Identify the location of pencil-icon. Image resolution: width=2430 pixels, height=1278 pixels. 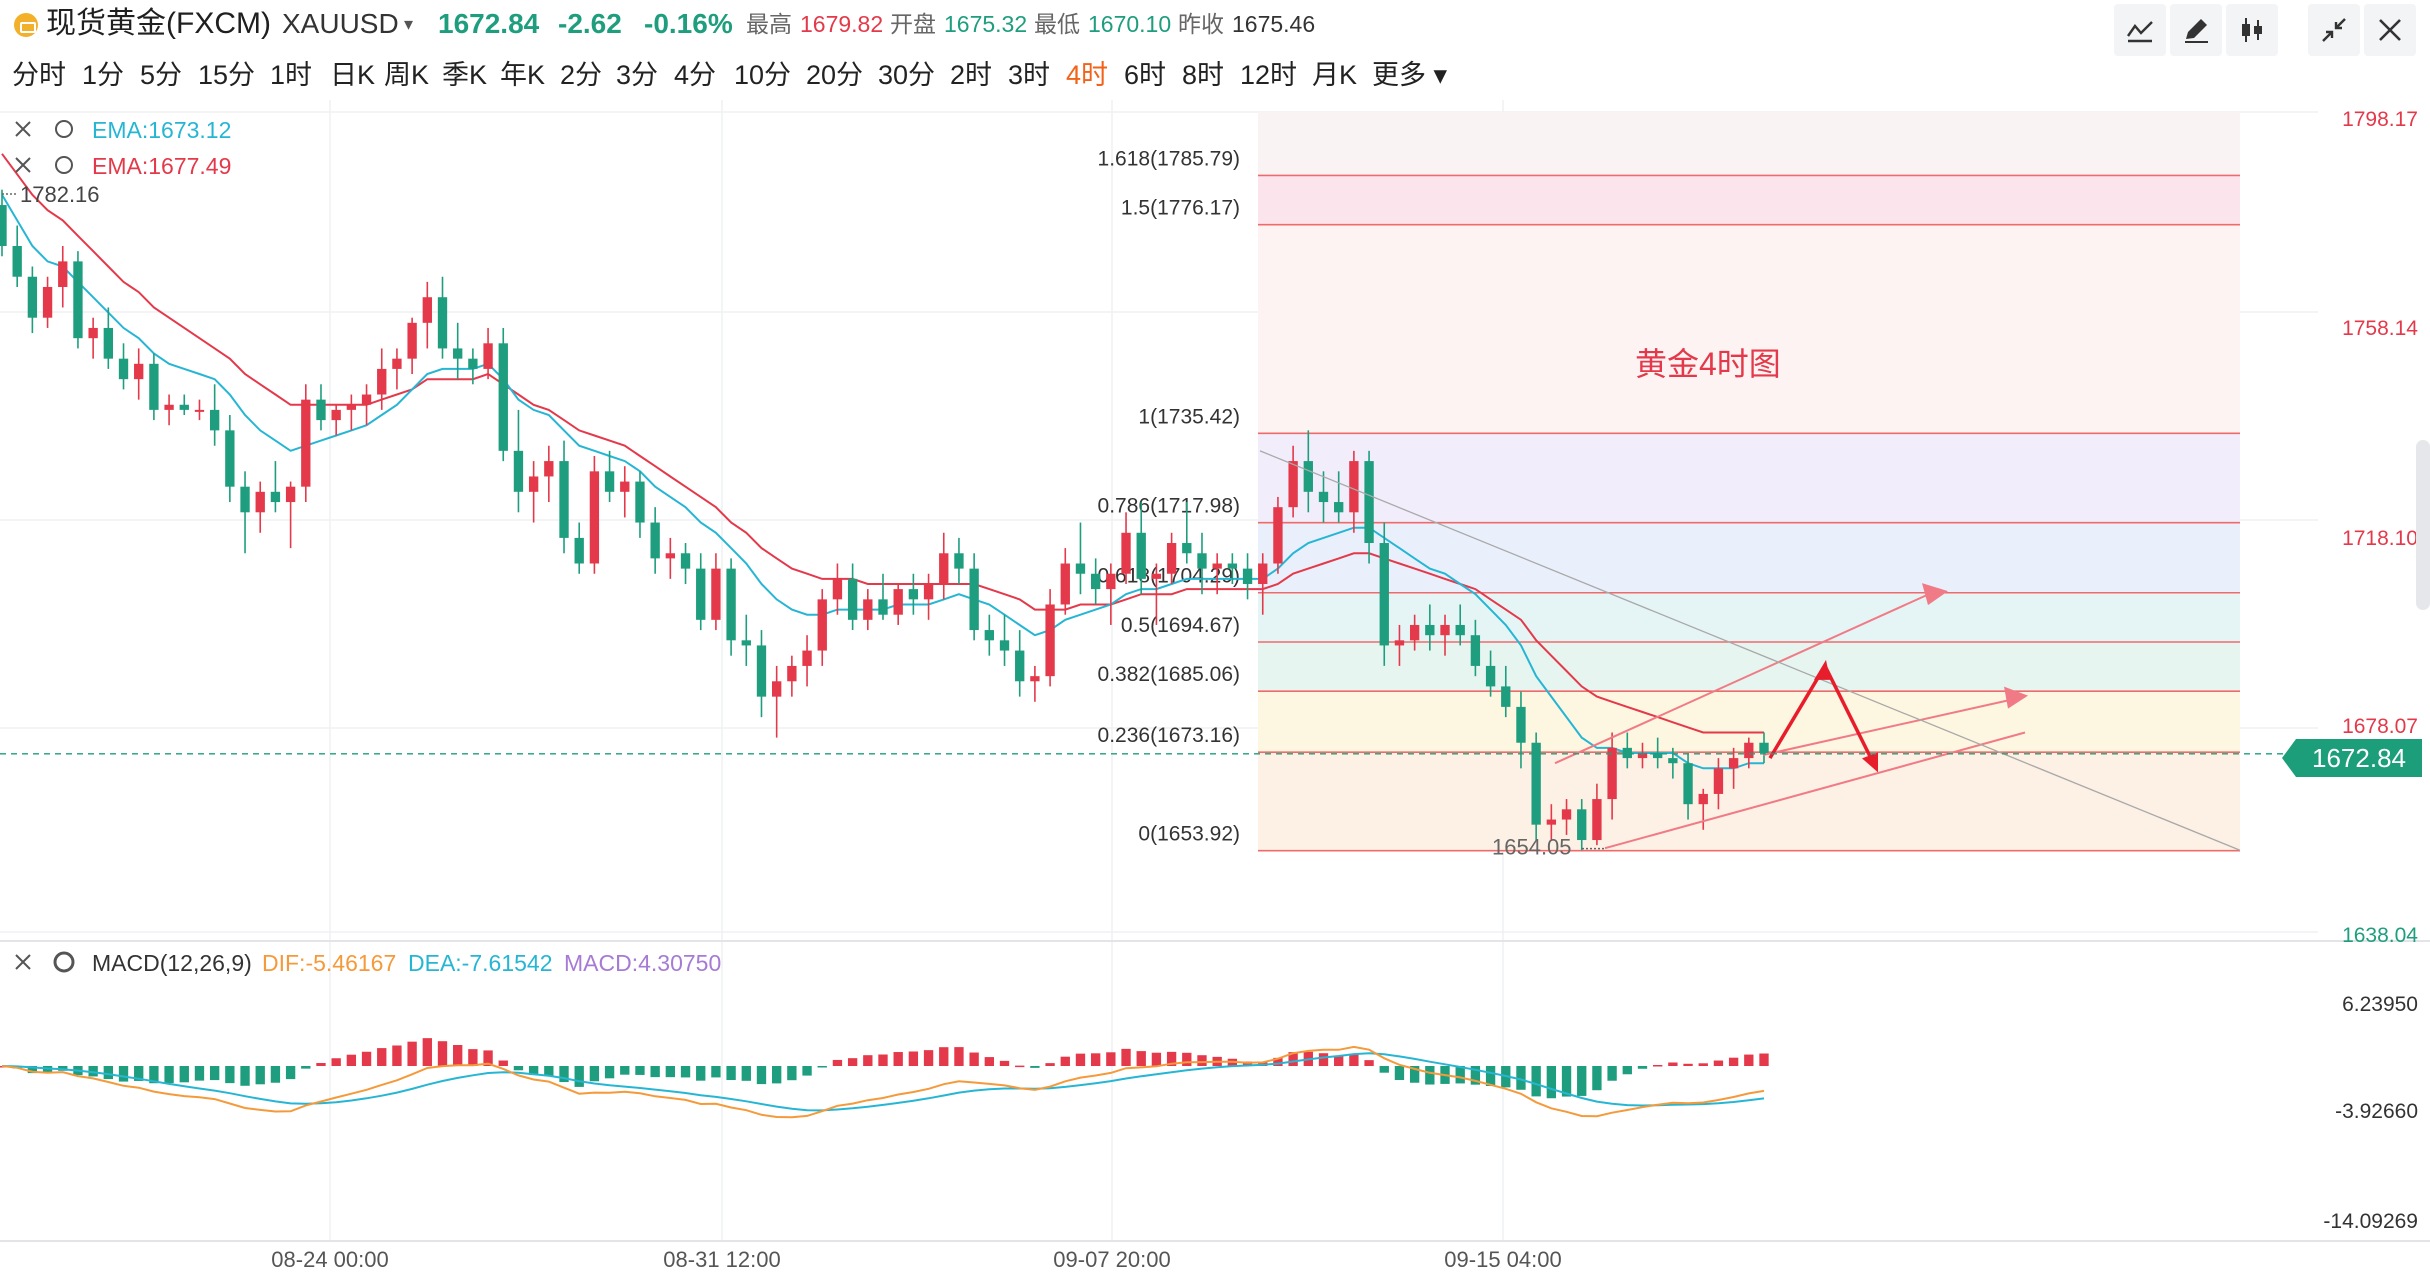
(2196, 30).